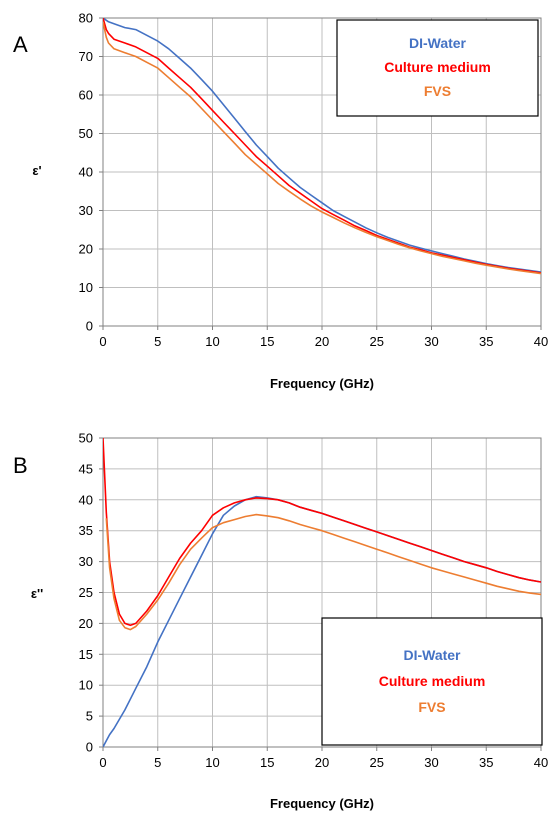  Describe the element at coordinates (86, 530) in the screenshot. I see `y-tick-label: 35` at that location.